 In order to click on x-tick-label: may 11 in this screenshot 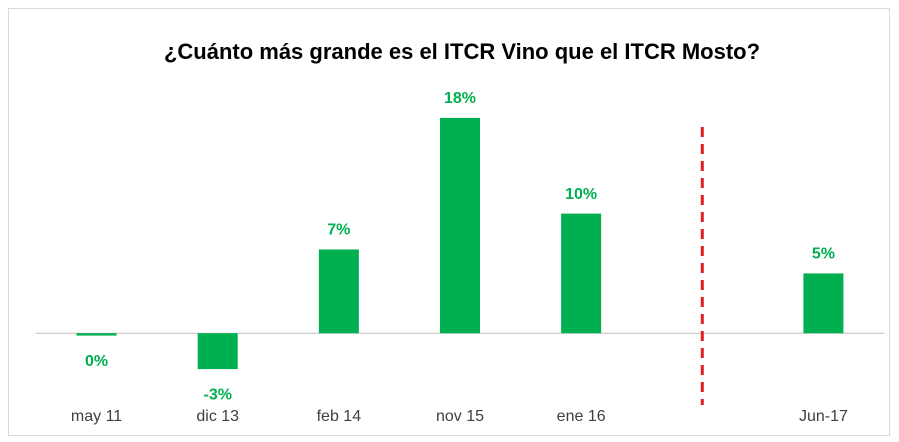, I will do `click(96, 416)`.